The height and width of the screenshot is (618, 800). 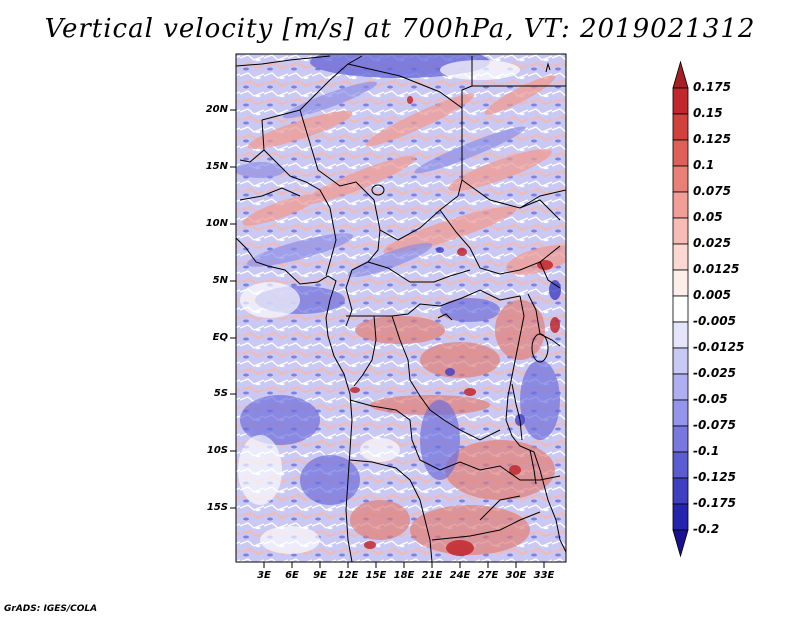 I want to click on colorbar-label: 0.175, so click(x=712, y=87).